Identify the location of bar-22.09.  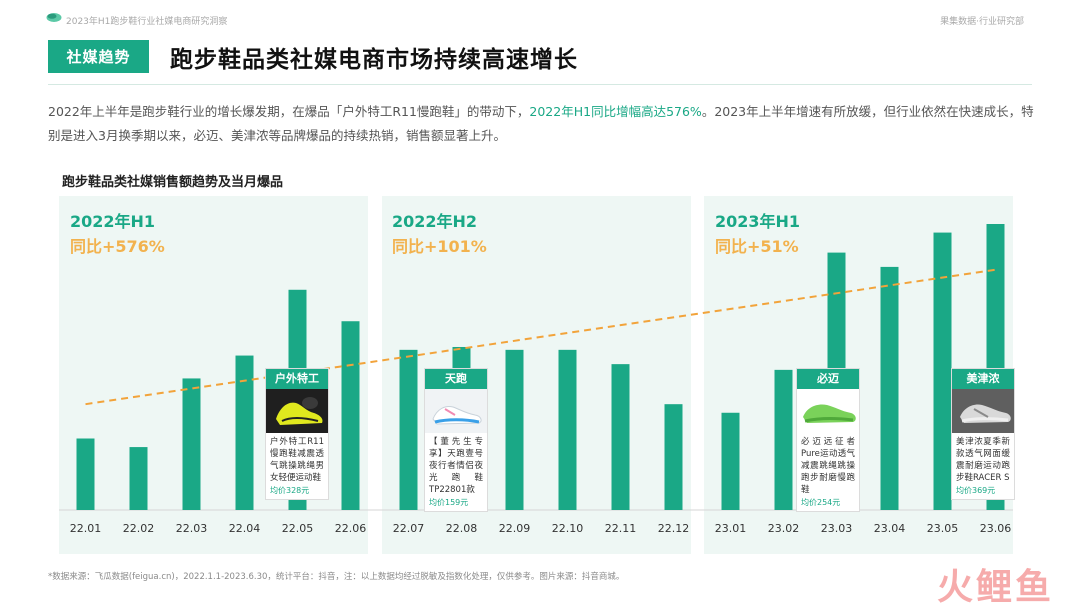
(514, 429).